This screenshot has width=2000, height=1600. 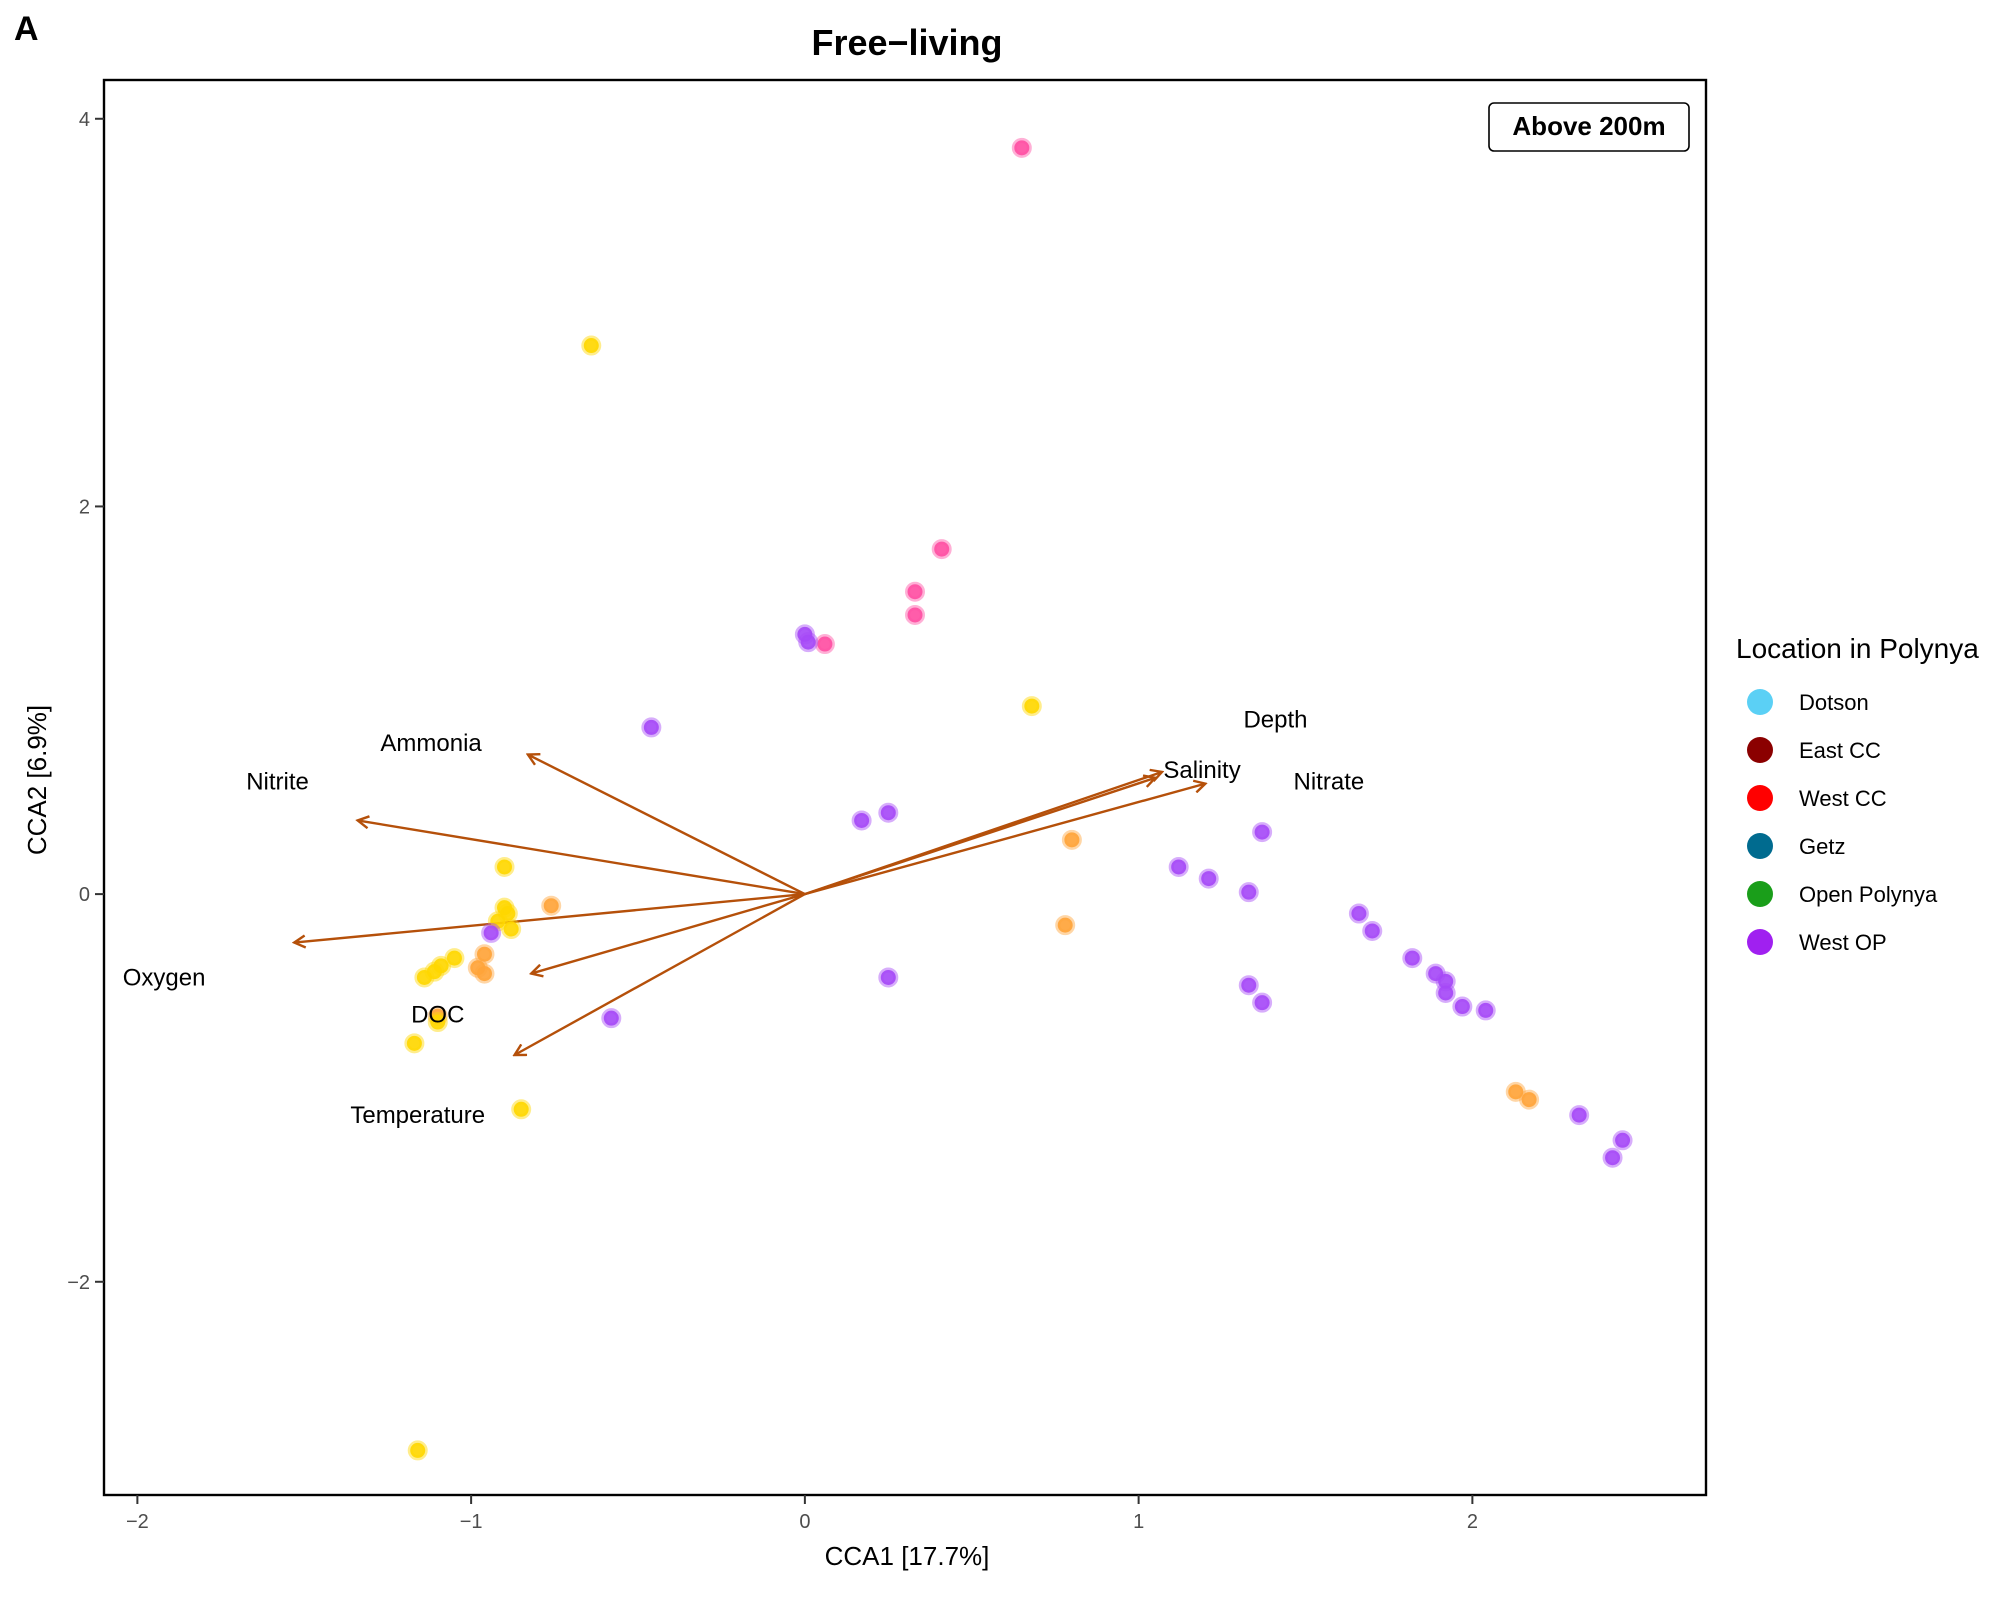 I want to click on x-tick-label: 0, so click(x=804, y=1522).